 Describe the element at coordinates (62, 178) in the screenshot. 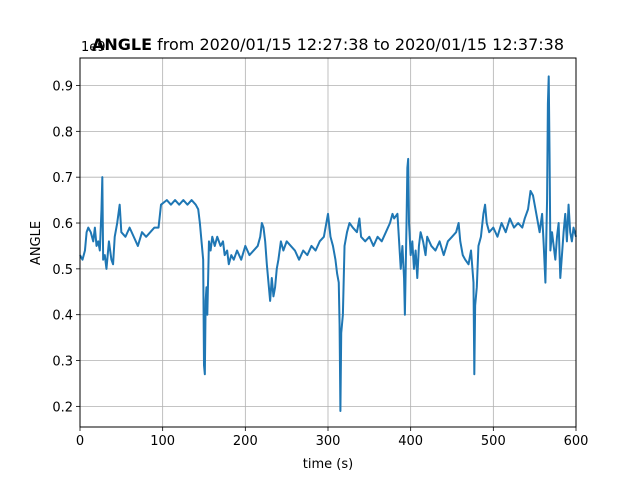

I see `y-tick-label: 0.7` at that location.